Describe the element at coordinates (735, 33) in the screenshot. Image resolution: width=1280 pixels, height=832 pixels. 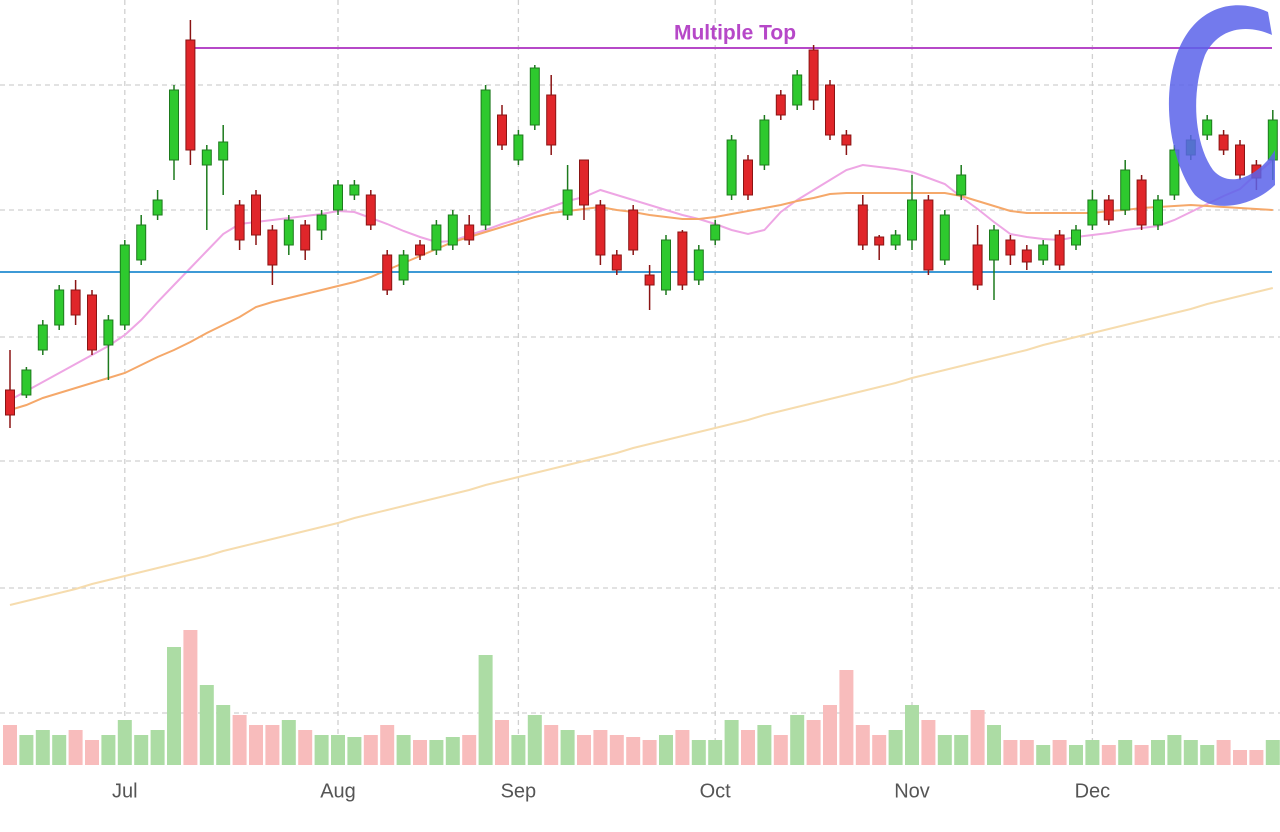
I see `resistance-label: Multiple Top` at that location.